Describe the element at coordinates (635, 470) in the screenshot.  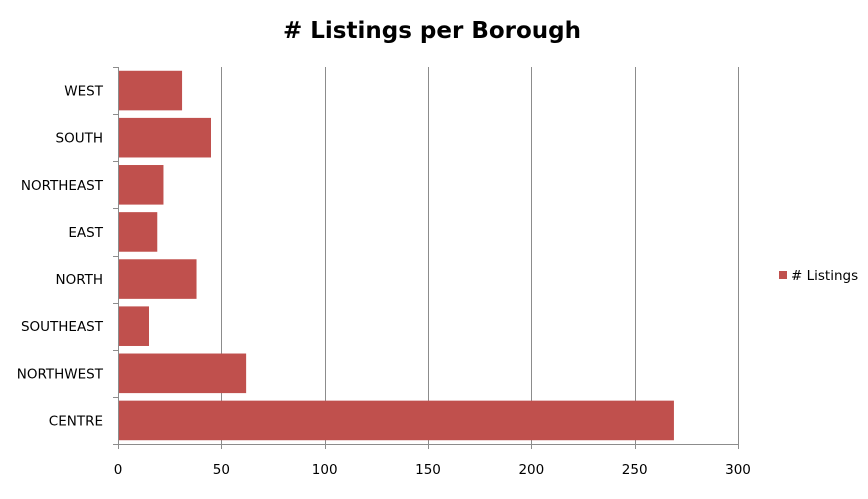
I see `x-tick-label: 250` at that location.